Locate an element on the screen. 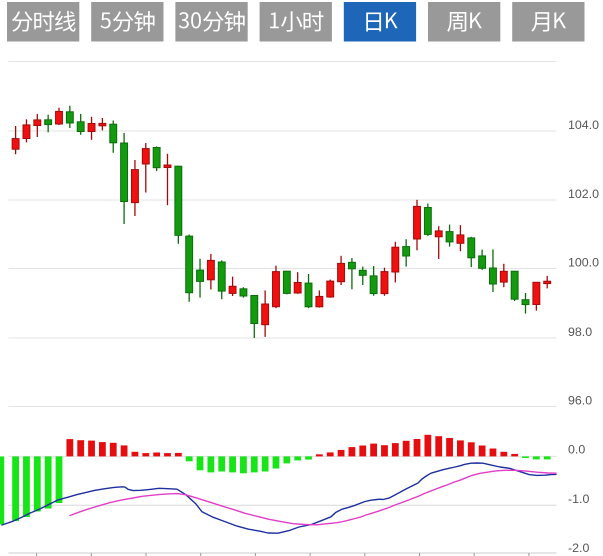 The width and height of the screenshot is (603, 556). svg-text: 104.0 is located at coordinates (583, 125).